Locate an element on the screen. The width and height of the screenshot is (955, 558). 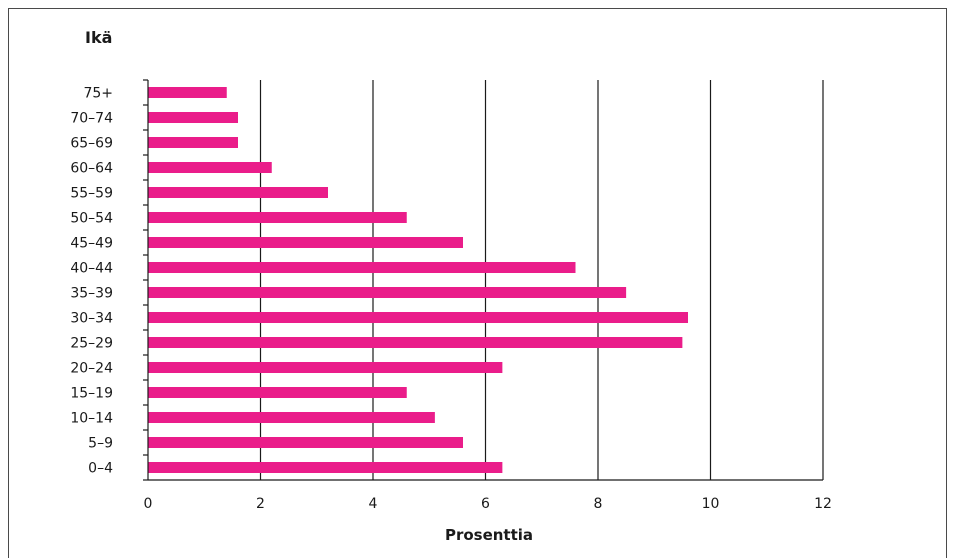
x-tick-label: 8 is located at coordinates (598, 504).